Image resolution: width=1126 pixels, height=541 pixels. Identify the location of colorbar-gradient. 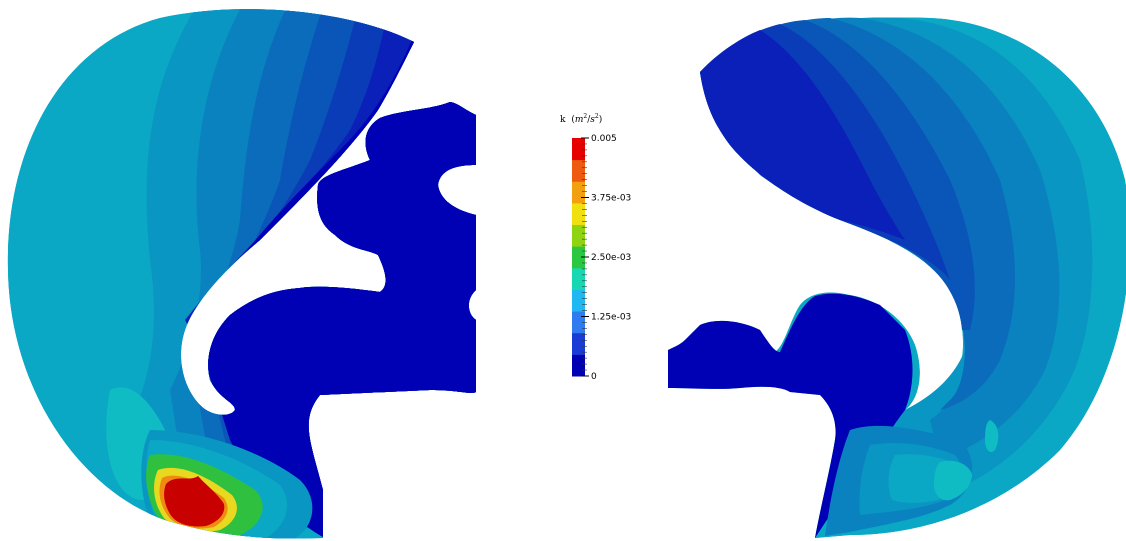
(578, 257).